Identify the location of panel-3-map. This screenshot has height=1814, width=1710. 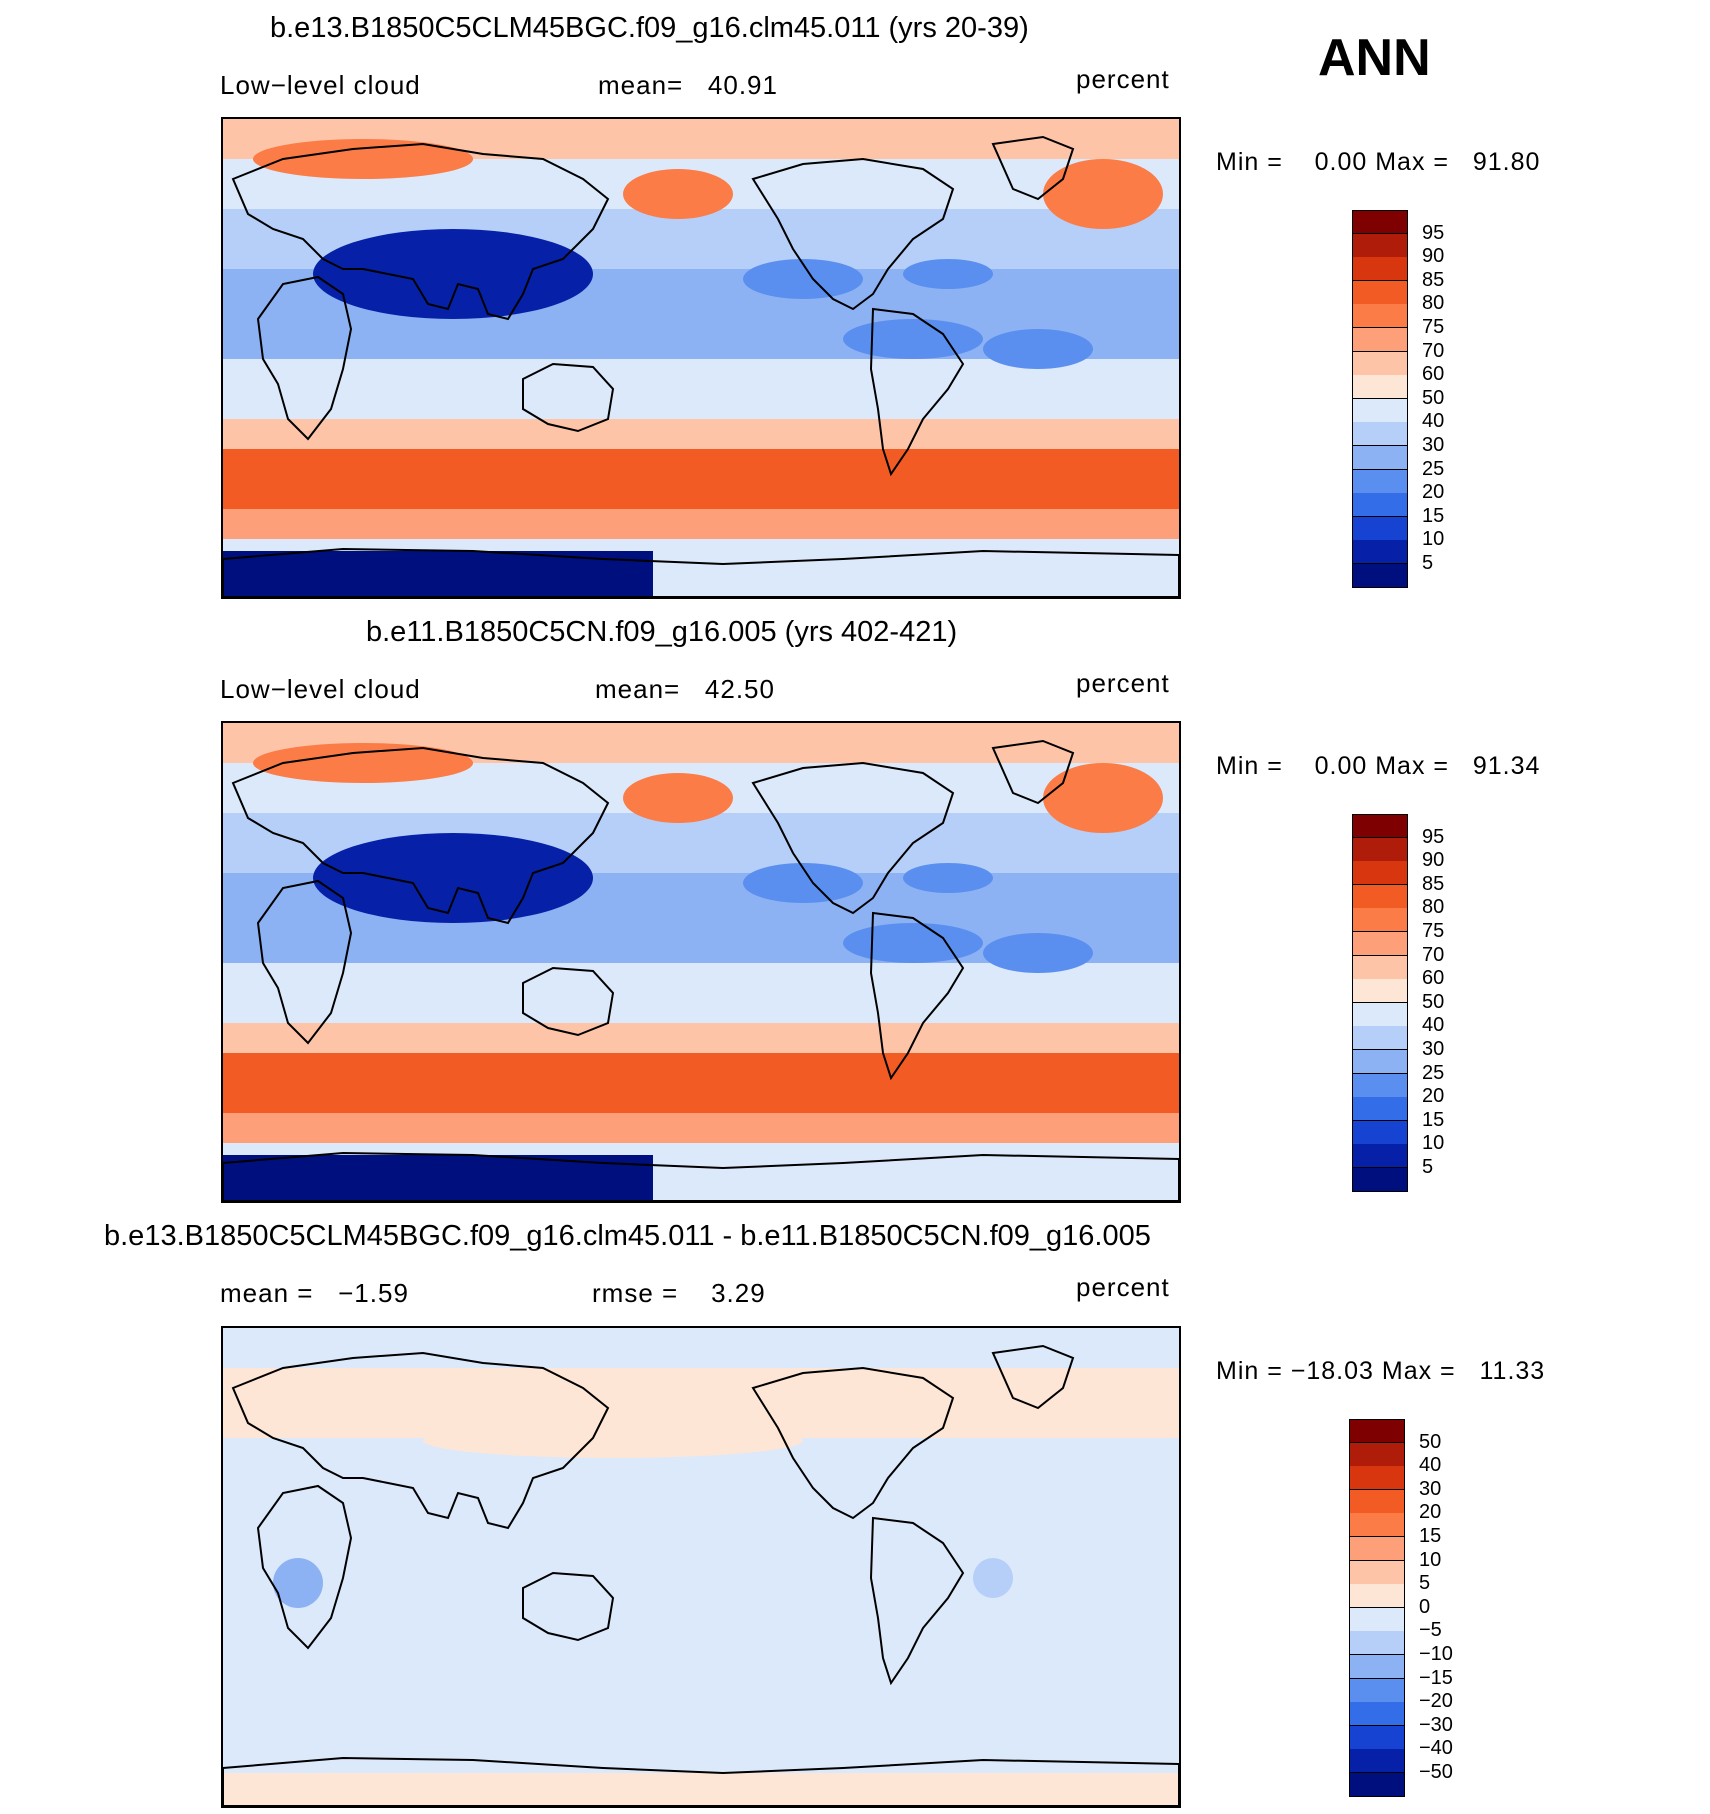
(701, 1567).